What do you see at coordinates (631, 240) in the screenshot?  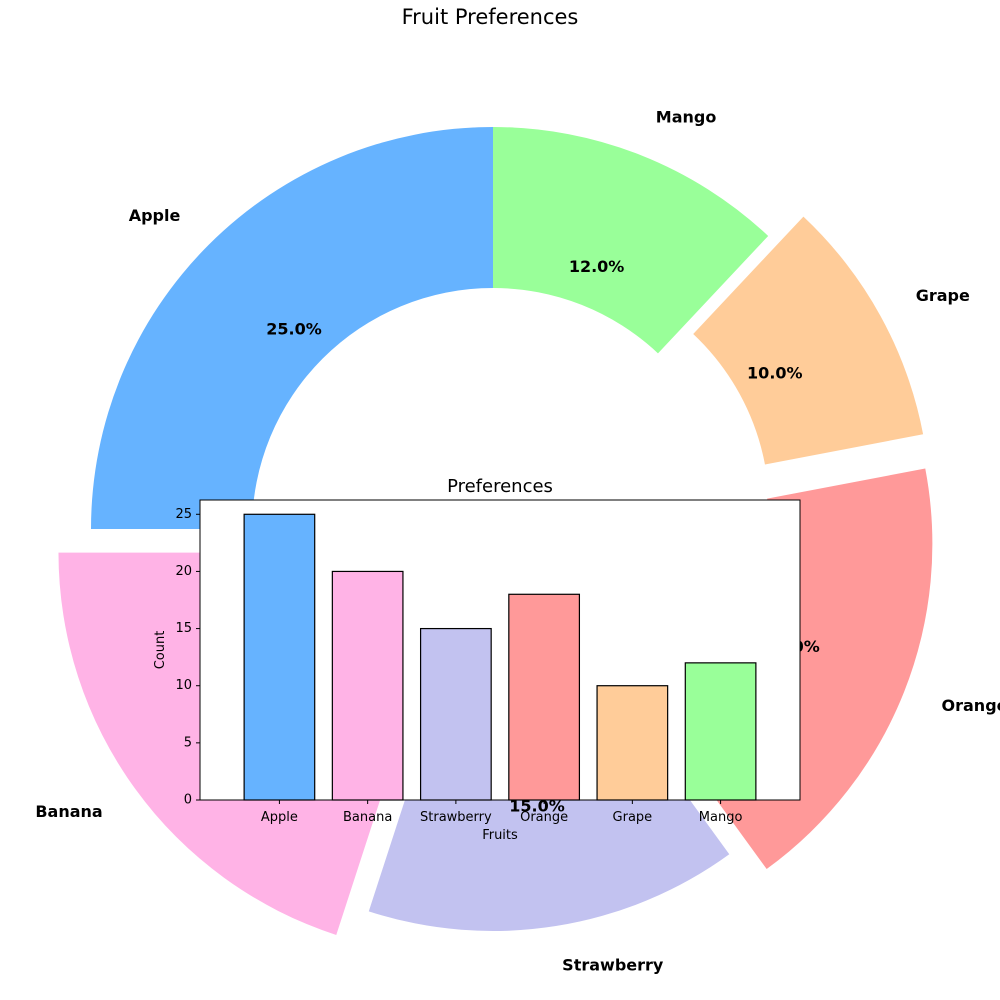 I see `pie-slice-mango` at bounding box center [631, 240].